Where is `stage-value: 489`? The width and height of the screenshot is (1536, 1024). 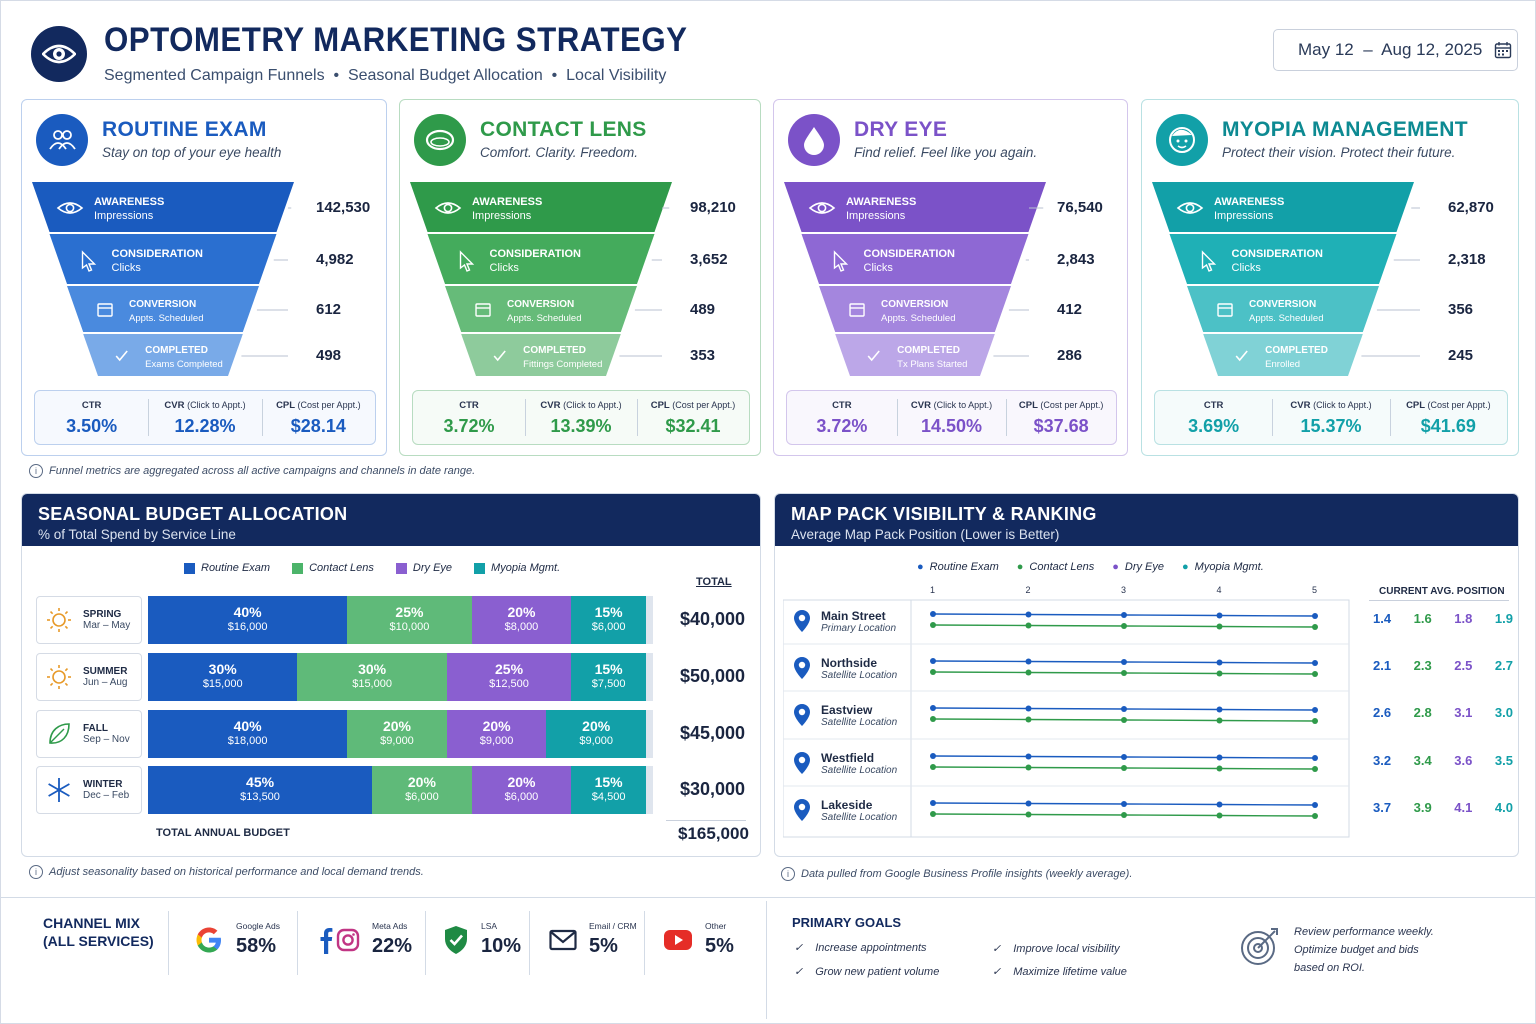
stage-value: 489 is located at coordinates (703, 309).